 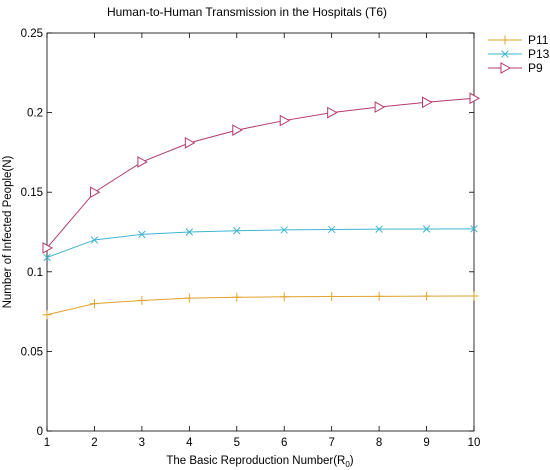 What do you see at coordinates (539, 54) in the screenshot?
I see `legend-label: P13` at bounding box center [539, 54].